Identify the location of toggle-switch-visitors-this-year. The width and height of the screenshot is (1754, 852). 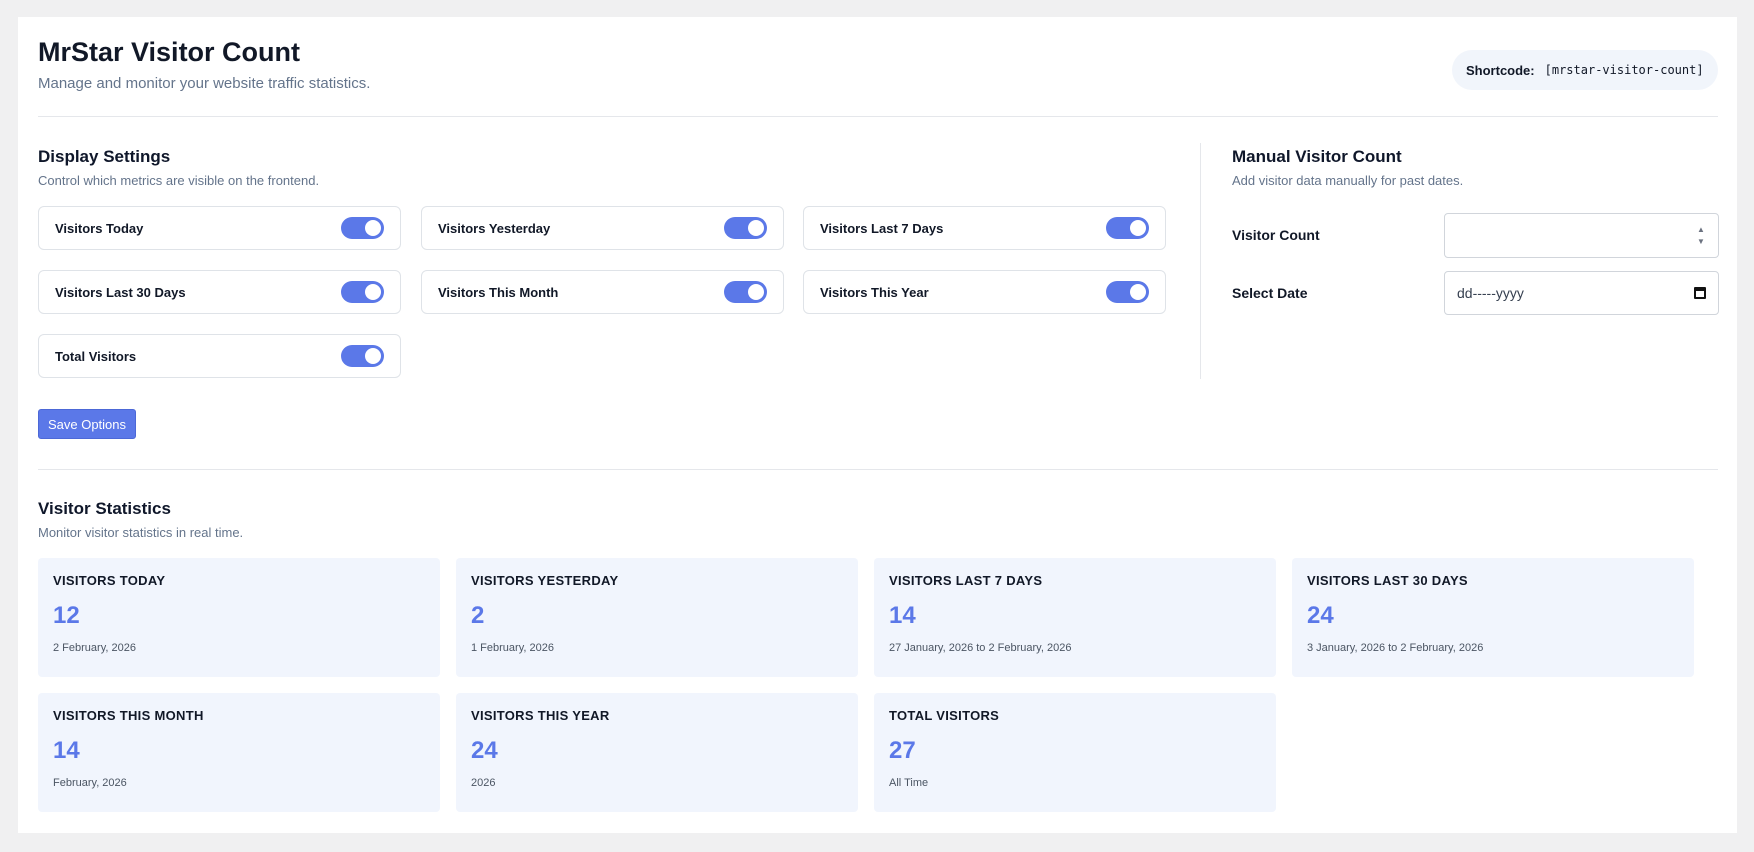
(1127, 292).